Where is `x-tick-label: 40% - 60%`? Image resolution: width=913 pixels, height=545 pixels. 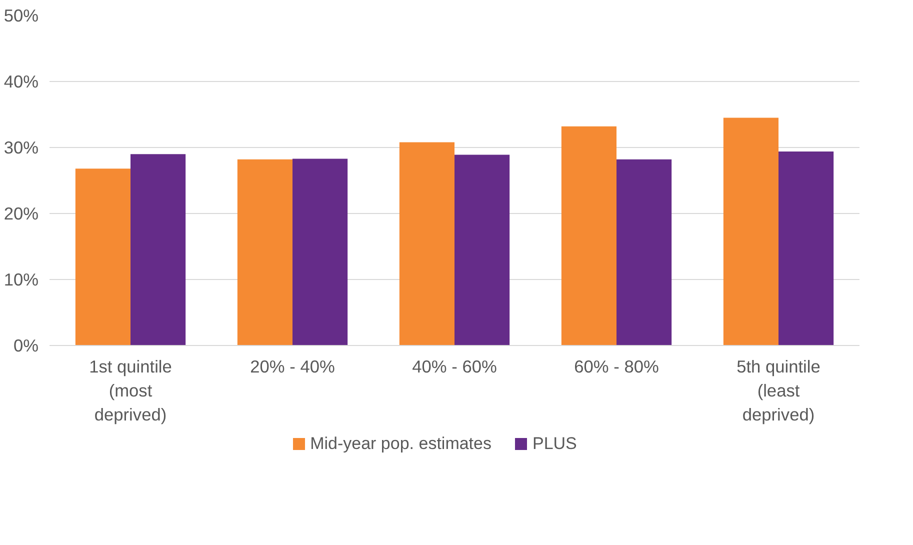 x-tick-label: 40% - 60% is located at coordinates (454, 366).